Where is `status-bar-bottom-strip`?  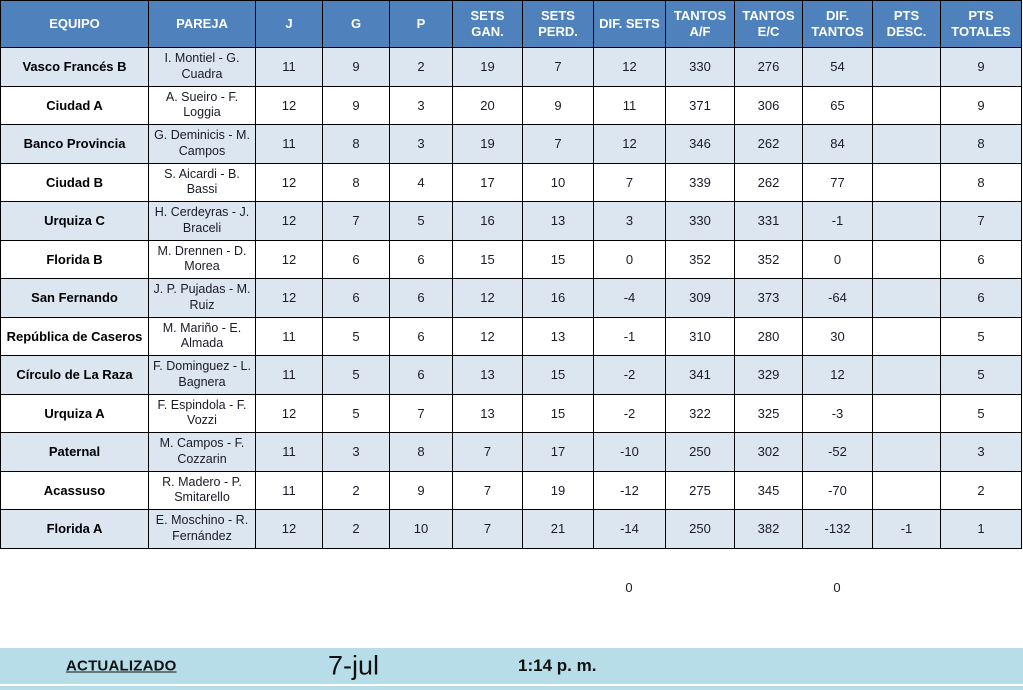 status-bar-bottom-strip is located at coordinates (511, 688).